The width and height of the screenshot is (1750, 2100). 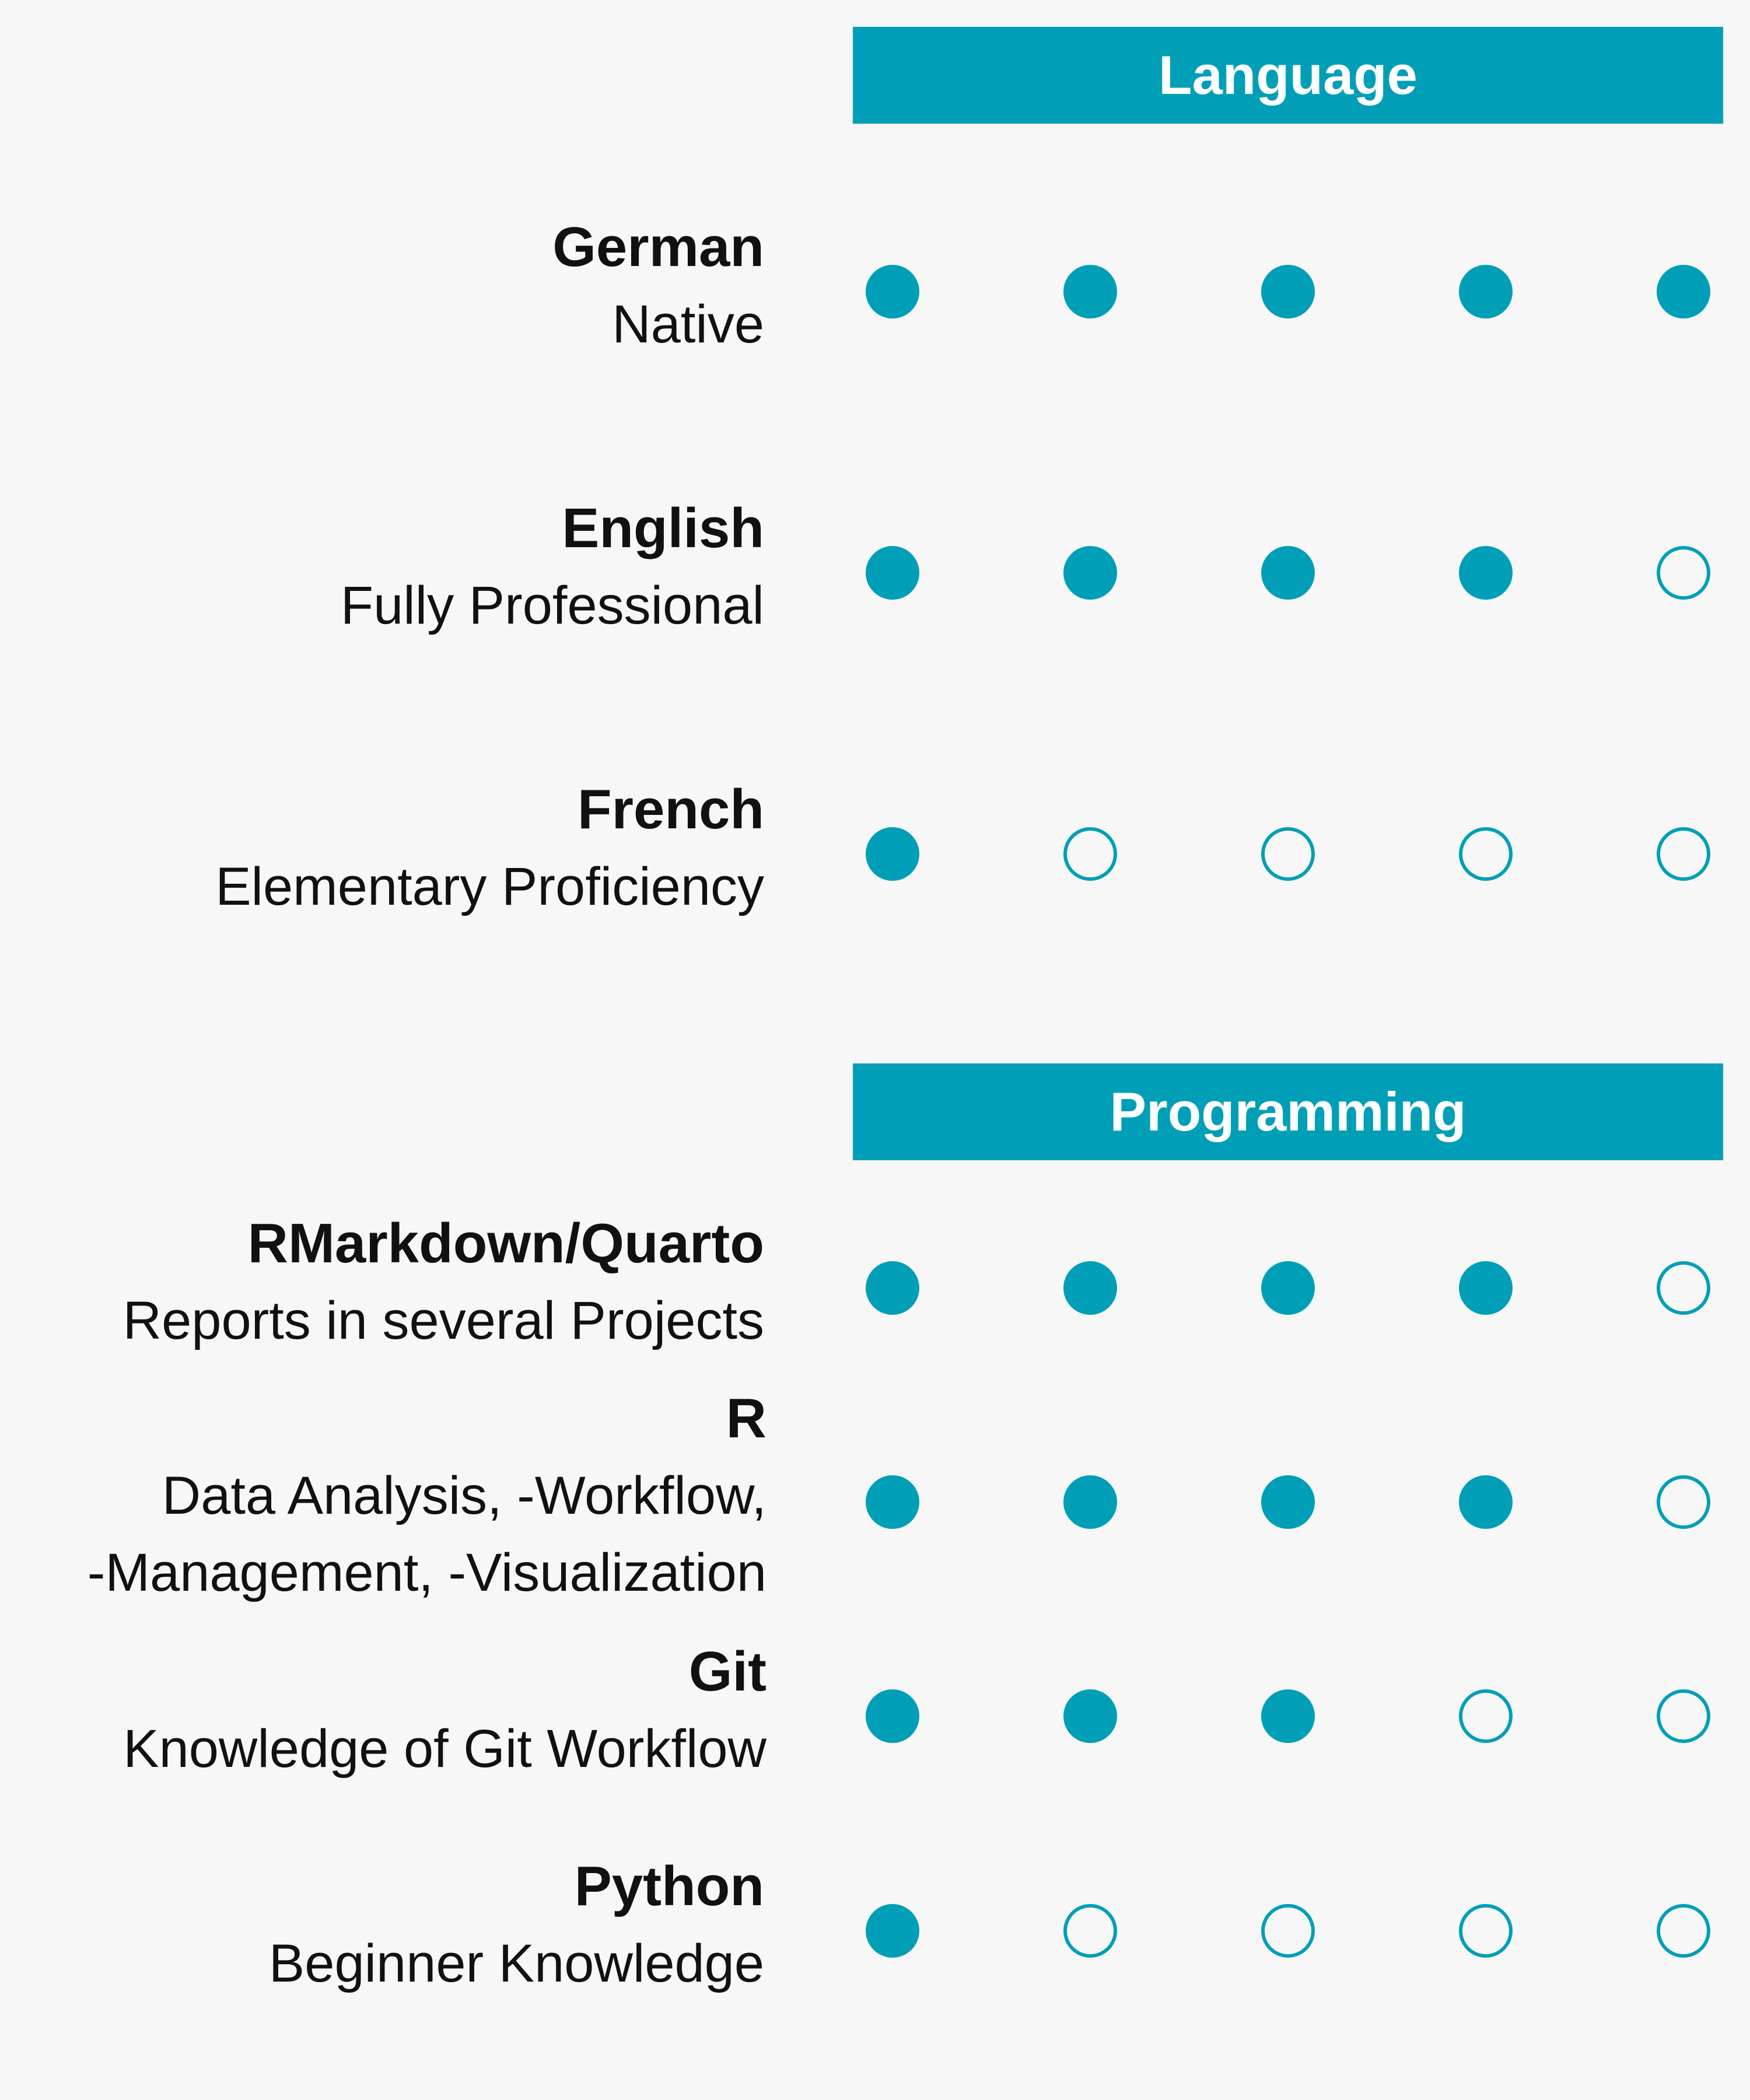 I want to click on rating-dot-git-5-empty, so click(x=1683, y=1716).